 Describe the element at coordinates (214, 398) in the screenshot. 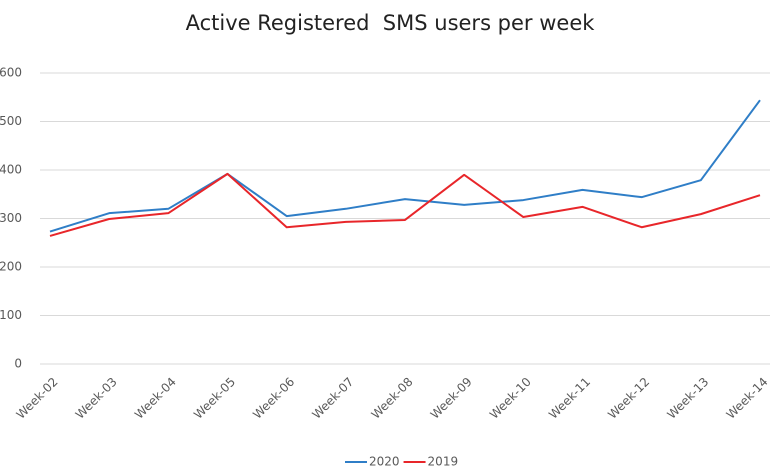

I see `x-tick-label: Week-05` at that location.